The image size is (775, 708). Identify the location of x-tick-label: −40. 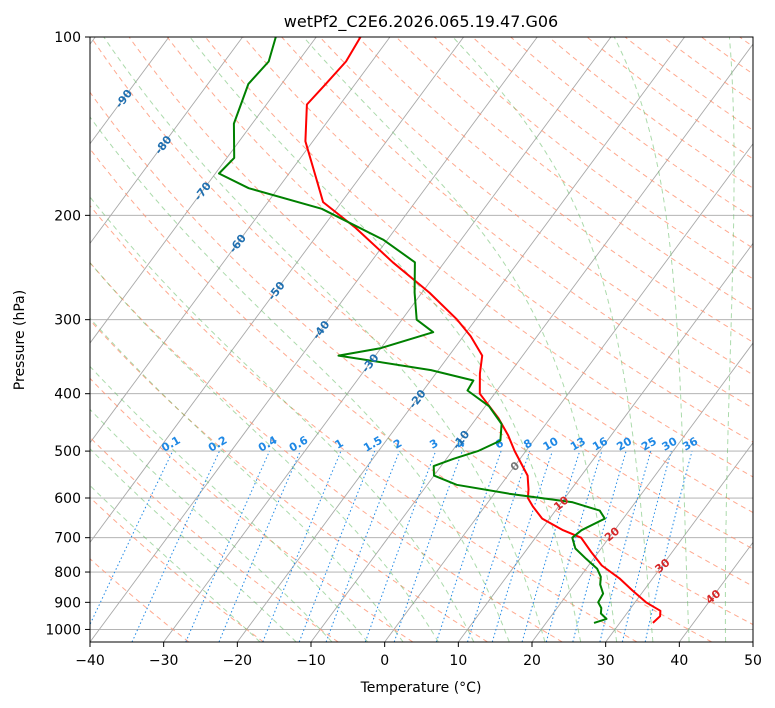
(90, 661).